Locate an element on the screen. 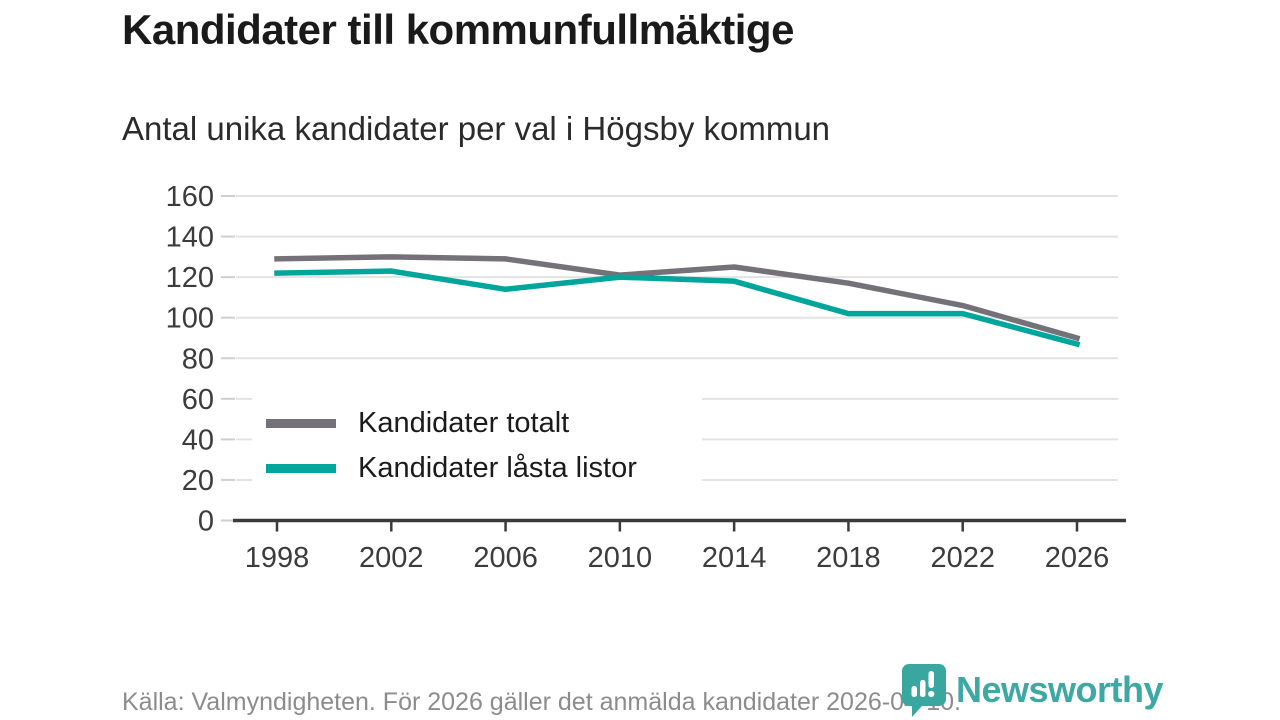 This screenshot has height=720, width=1280. legend-item-lasta-listor: Kandidater låsta listor is located at coordinates (484, 468).